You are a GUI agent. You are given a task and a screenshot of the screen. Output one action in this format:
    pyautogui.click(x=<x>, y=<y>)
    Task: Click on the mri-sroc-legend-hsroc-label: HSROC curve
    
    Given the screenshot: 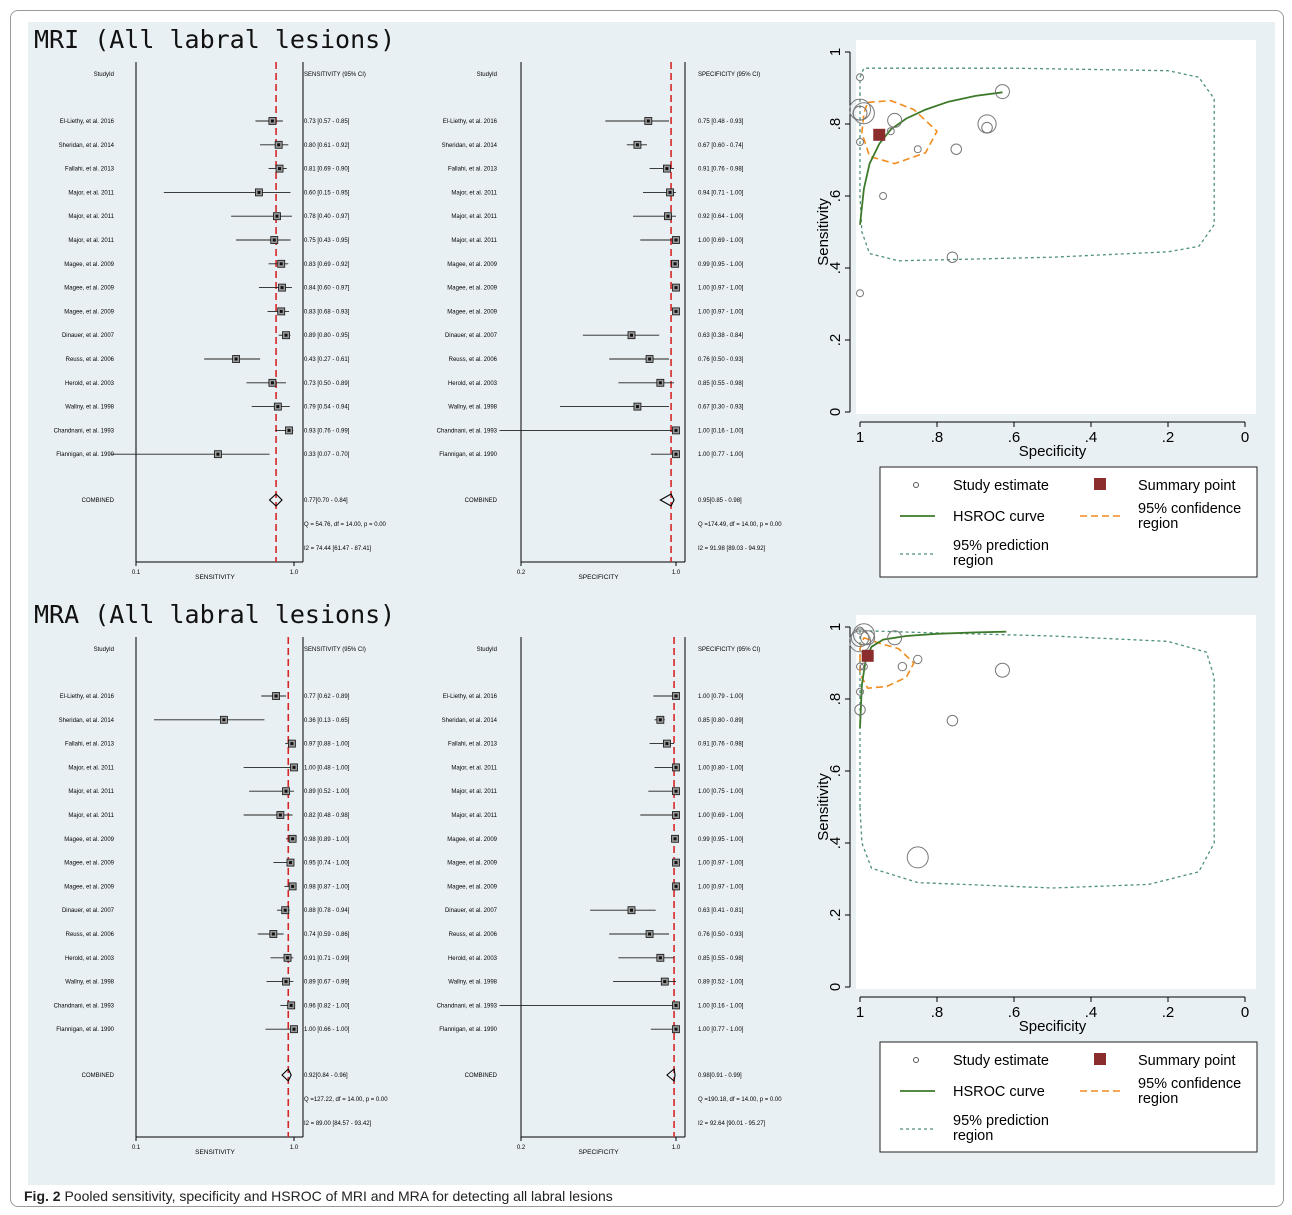 What is the action you would take?
    pyautogui.click(x=999, y=517)
    